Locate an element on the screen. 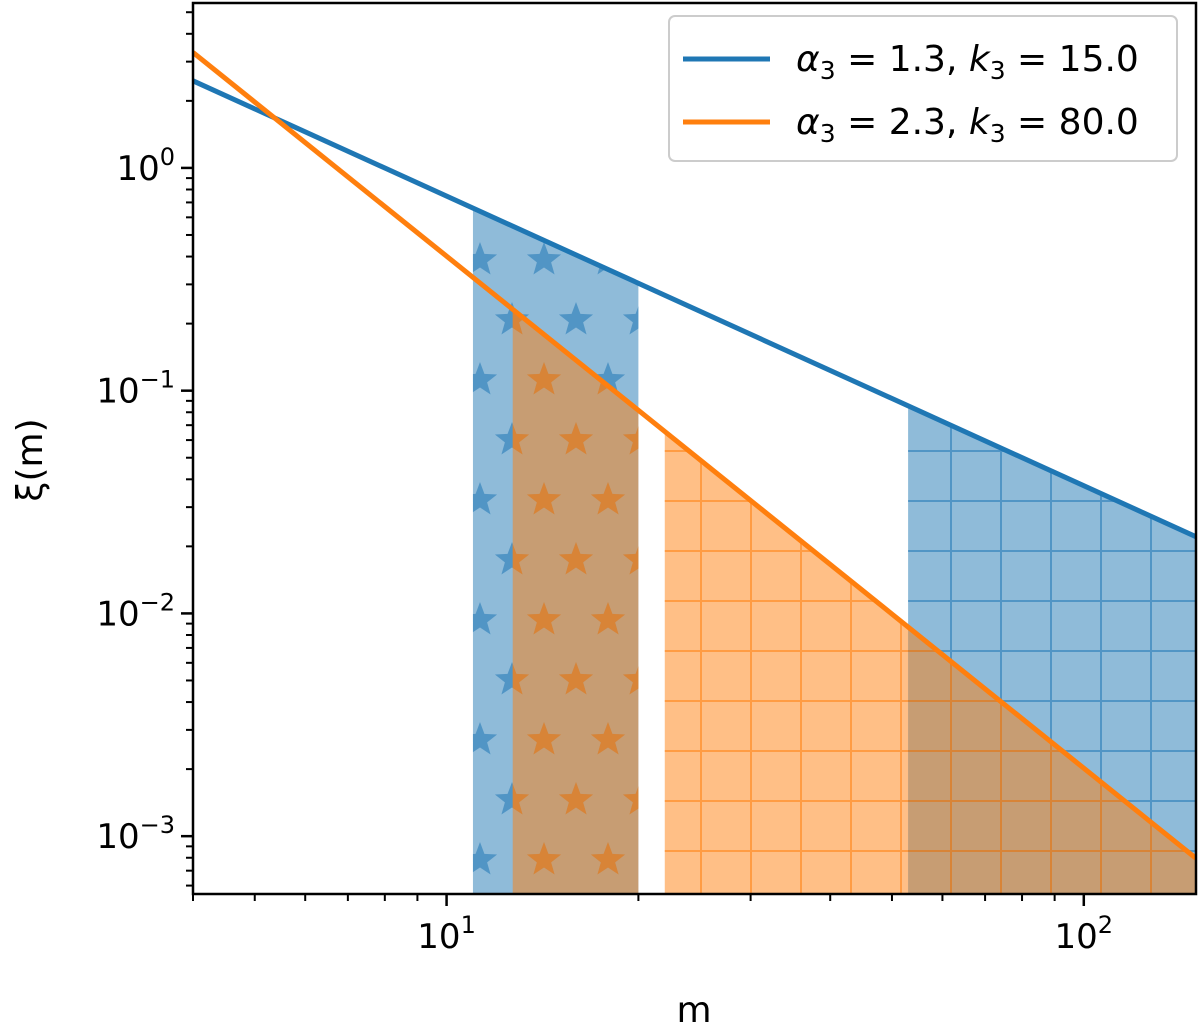 The height and width of the screenshot is (1032, 1200). x-axis-title: m is located at coordinates (693, 1008).